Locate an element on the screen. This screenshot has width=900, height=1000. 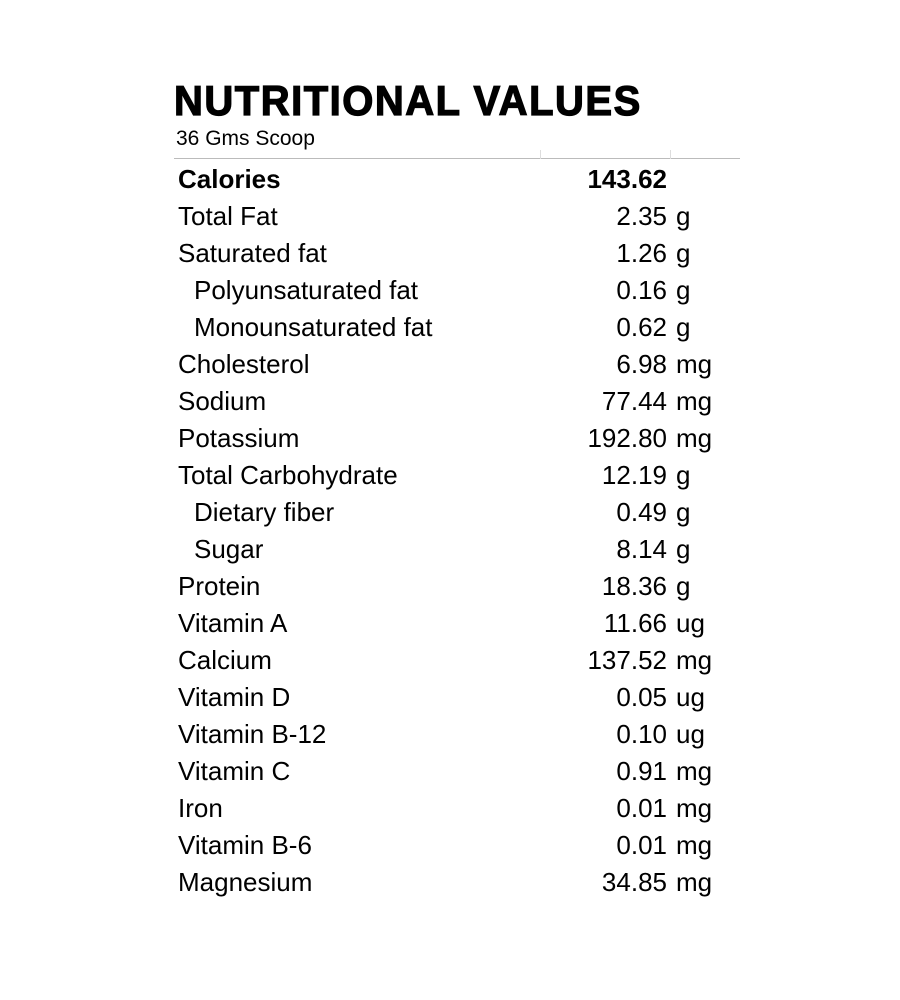
nutrient-value: 0.05 is located at coordinates (641, 697).